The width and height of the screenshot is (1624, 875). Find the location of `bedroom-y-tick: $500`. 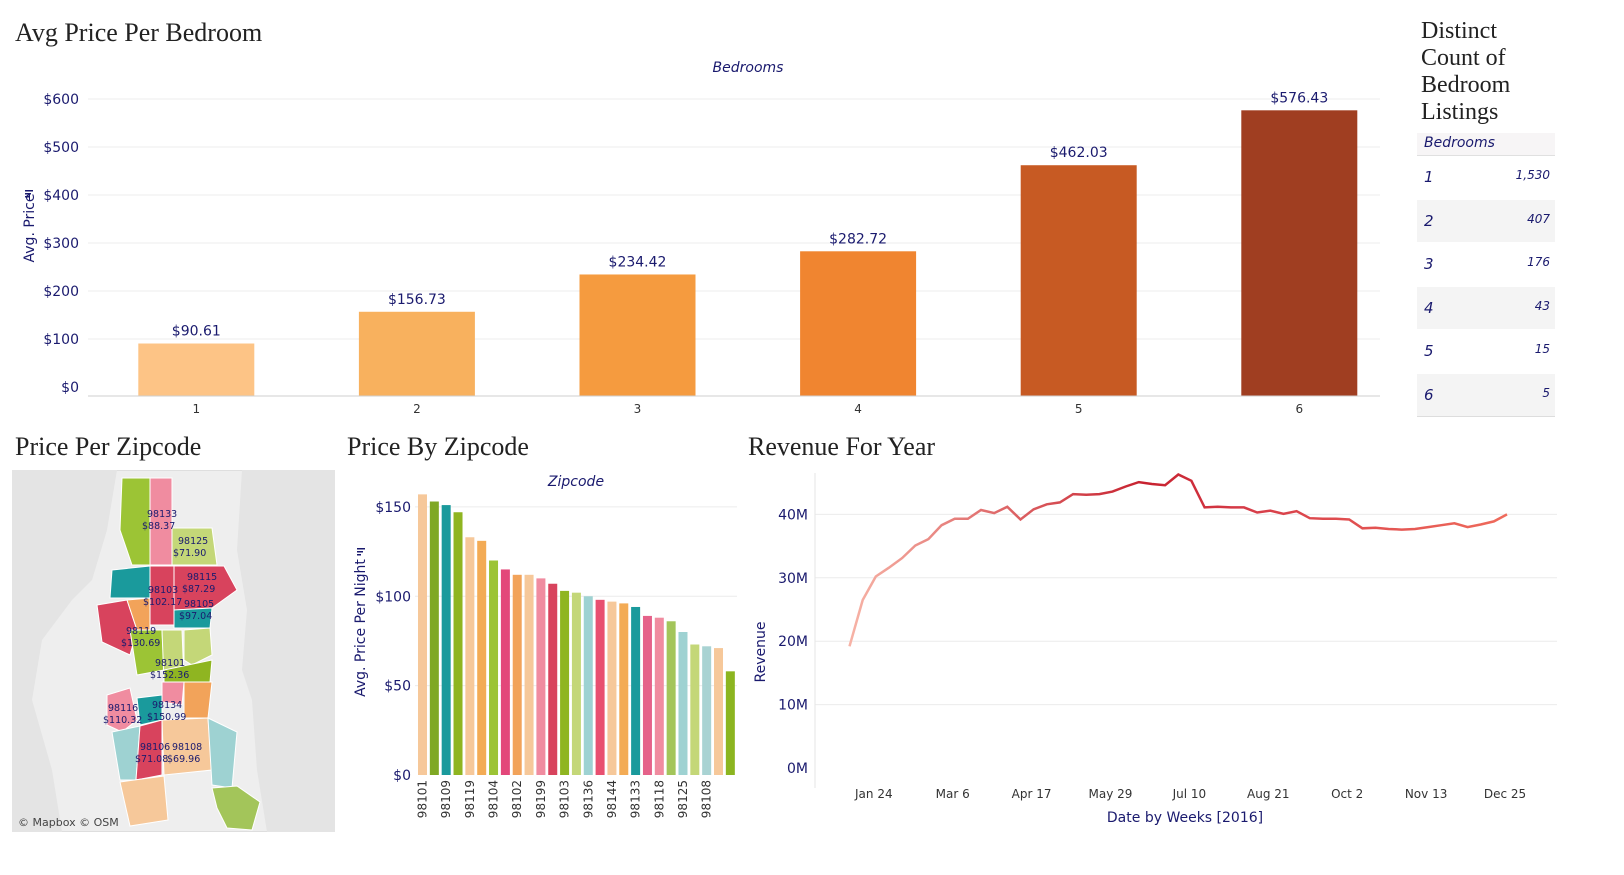

bedroom-y-tick: $500 is located at coordinates (61, 148).